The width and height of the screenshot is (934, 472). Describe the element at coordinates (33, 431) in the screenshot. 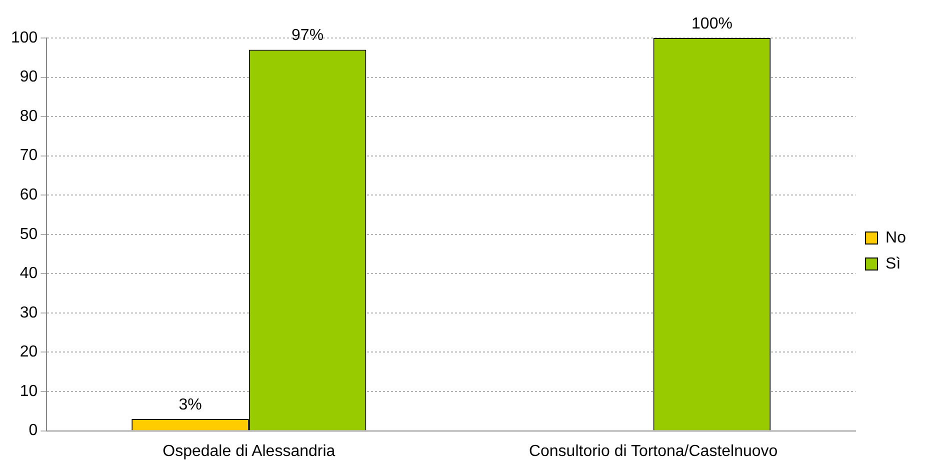

I see `y-tick-label: 0` at that location.